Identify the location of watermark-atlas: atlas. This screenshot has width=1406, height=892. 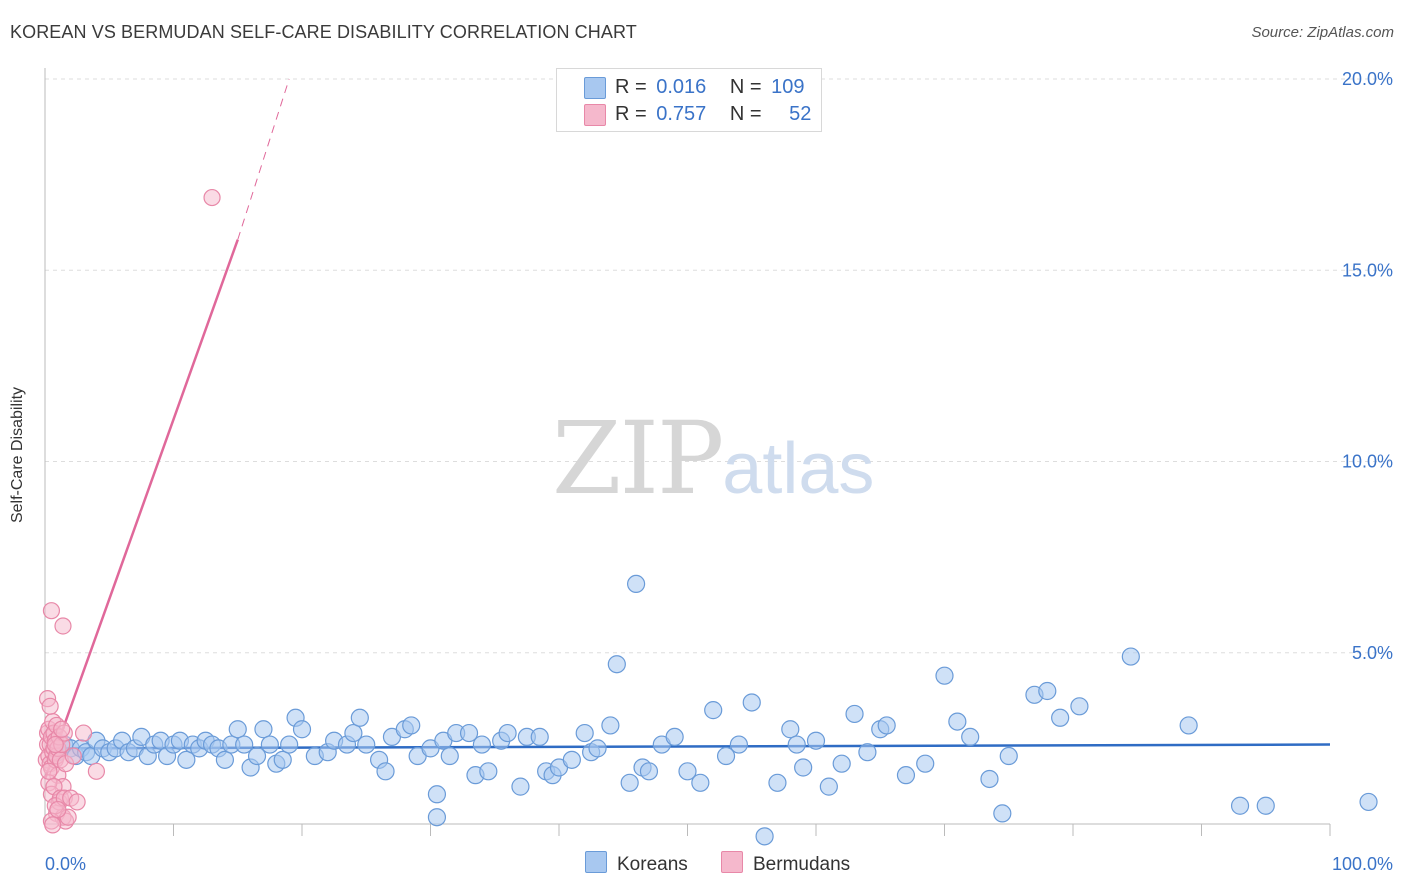
(798, 469).